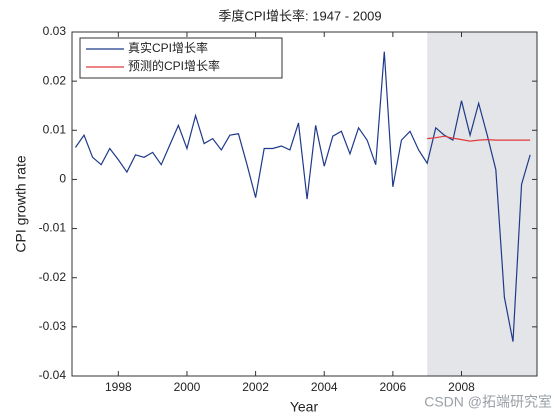 This screenshot has width=560, height=420. I want to click on legend-label: 预测的CPI增长率, so click(174, 65).